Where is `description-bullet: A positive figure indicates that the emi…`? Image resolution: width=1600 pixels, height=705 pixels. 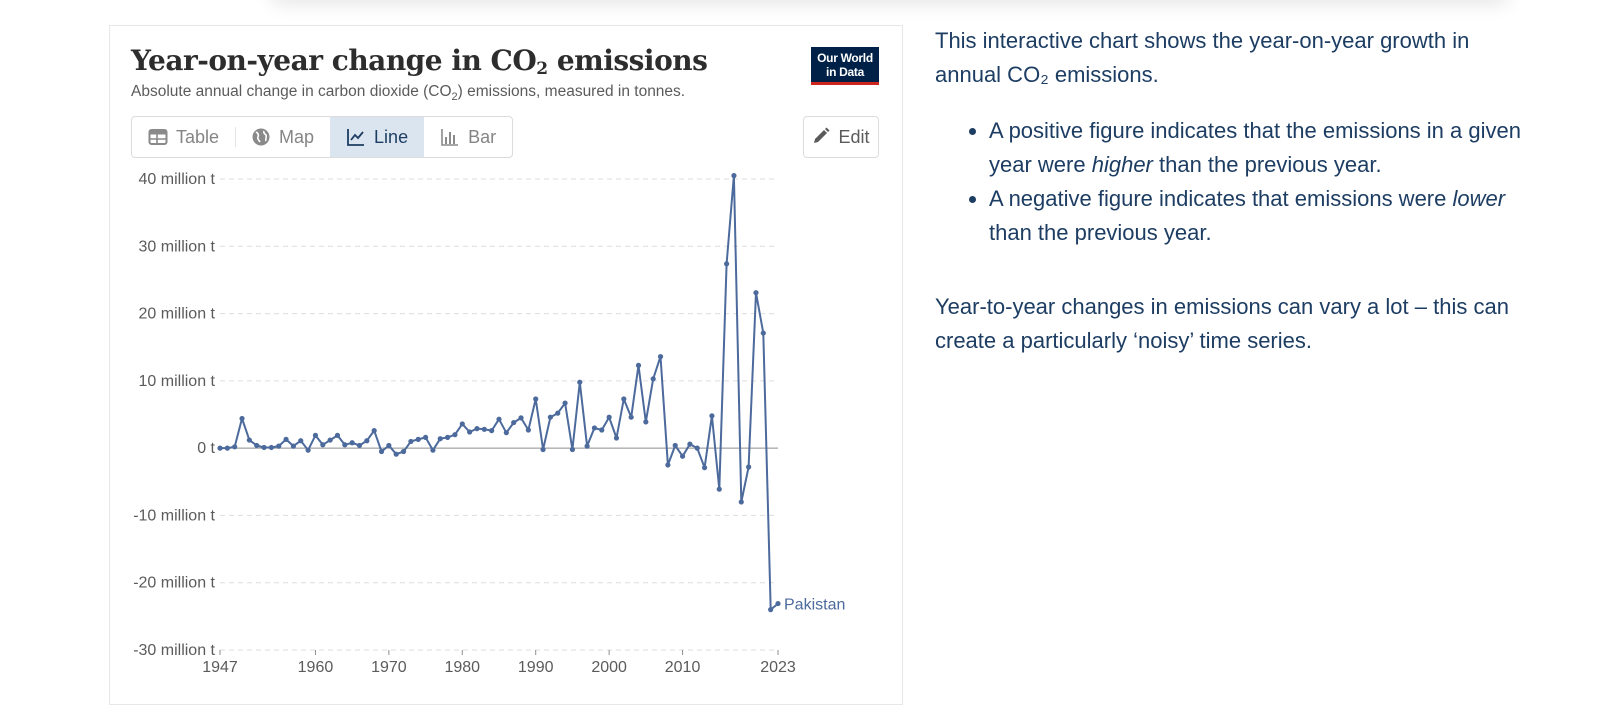 description-bullet: A positive figure indicates that the emi… is located at coordinates (1262, 148).